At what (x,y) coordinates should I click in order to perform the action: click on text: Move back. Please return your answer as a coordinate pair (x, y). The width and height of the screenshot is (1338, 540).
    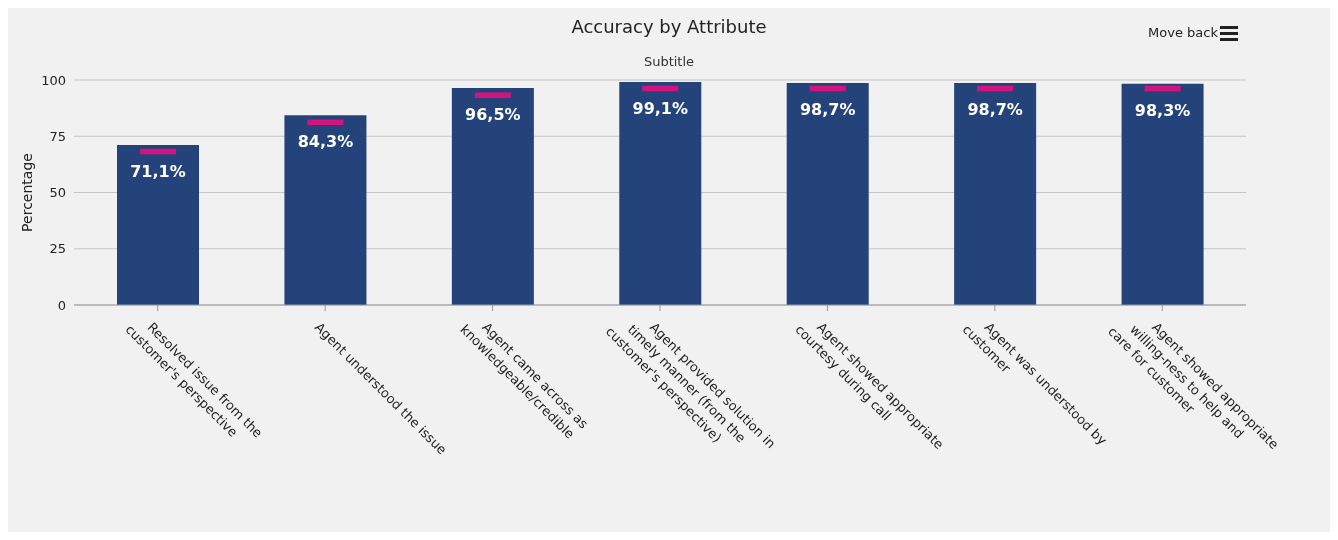
    Looking at the image, I should click on (1183, 32).